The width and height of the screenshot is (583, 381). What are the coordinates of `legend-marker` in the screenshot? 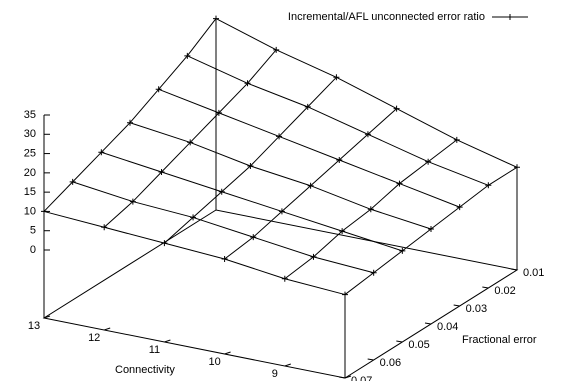 It's located at (510, 17).